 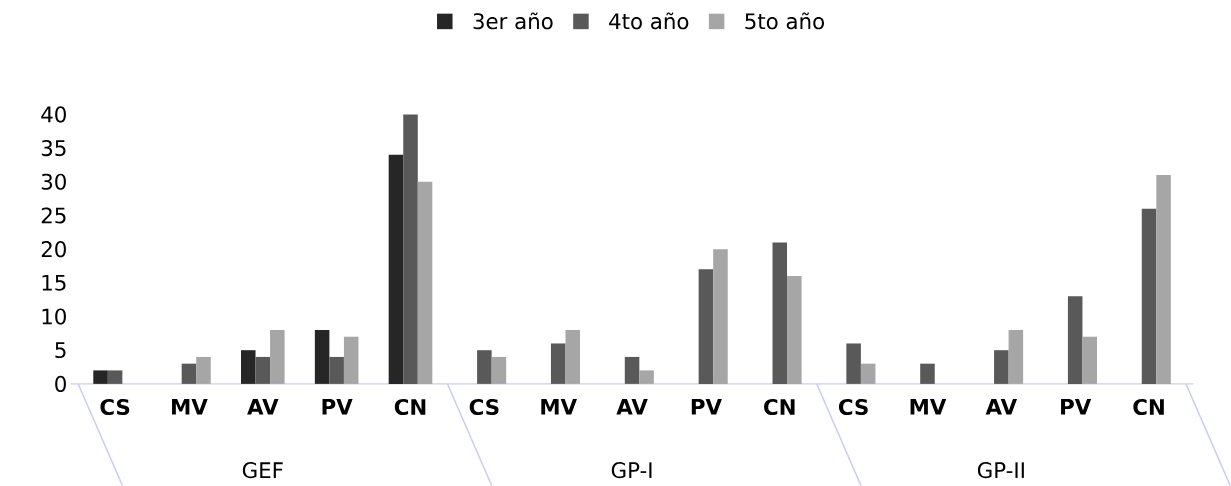 What do you see at coordinates (60, 350) in the screenshot?
I see `y-tick-label: 5` at bounding box center [60, 350].